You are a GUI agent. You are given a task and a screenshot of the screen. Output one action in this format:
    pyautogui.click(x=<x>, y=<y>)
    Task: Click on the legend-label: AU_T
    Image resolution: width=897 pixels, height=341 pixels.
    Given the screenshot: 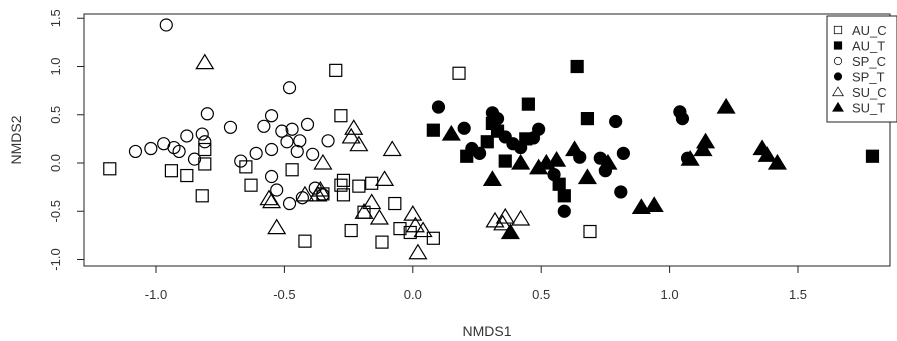 What is the action you would take?
    pyautogui.click(x=868, y=46)
    